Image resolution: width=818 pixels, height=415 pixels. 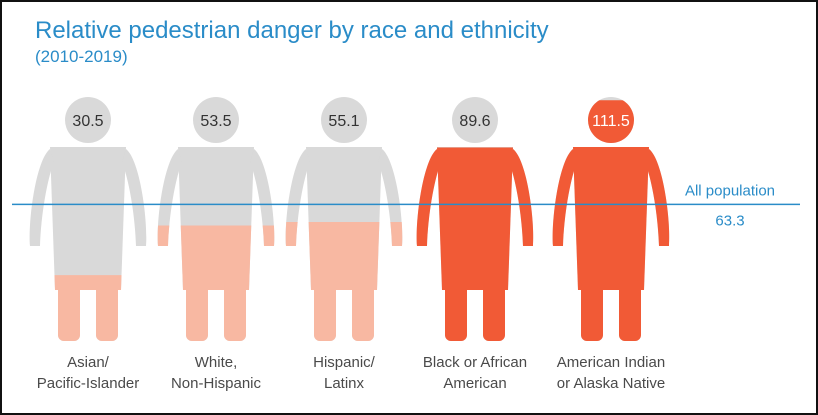 I want to click on value-label: 55.1, so click(x=343, y=121).